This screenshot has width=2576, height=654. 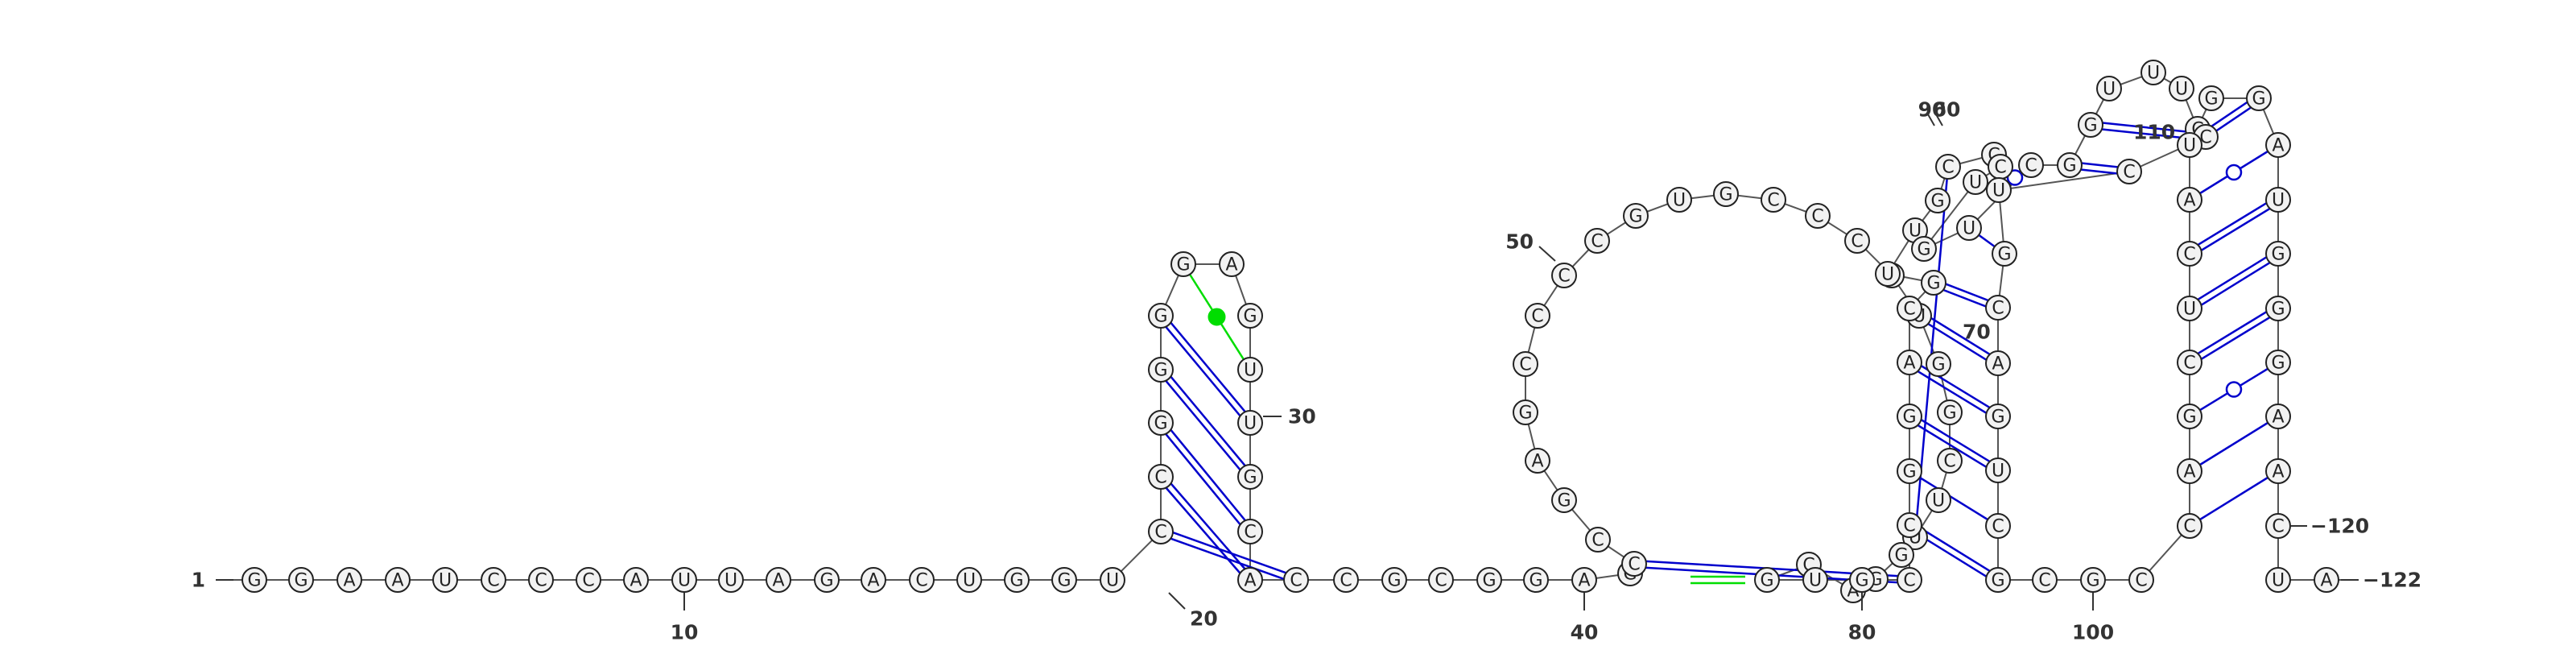 What do you see at coordinates (1947, 110) in the screenshot?
I see `number-label-60: 60` at bounding box center [1947, 110].